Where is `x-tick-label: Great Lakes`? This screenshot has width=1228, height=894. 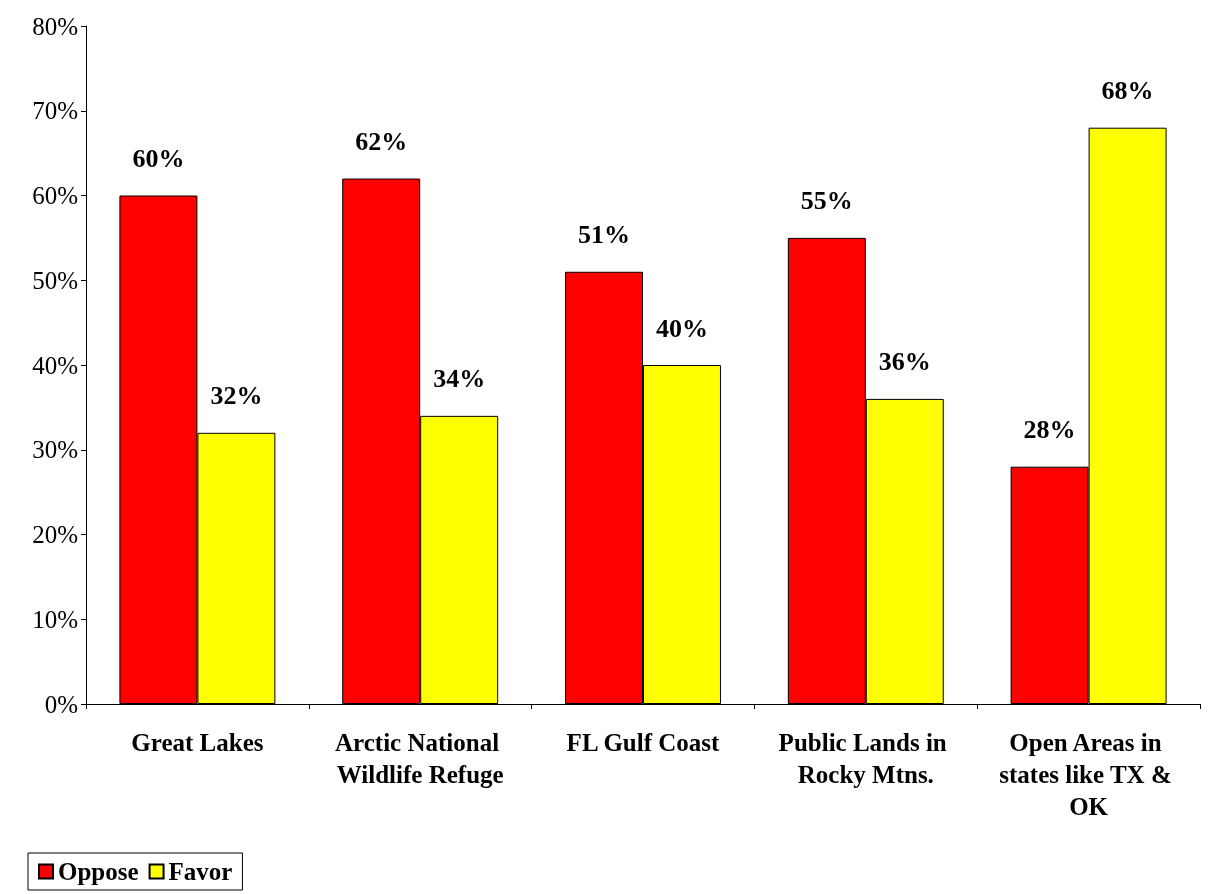 x-tick-label: Great Lakes is located at coordinates (197, 742).